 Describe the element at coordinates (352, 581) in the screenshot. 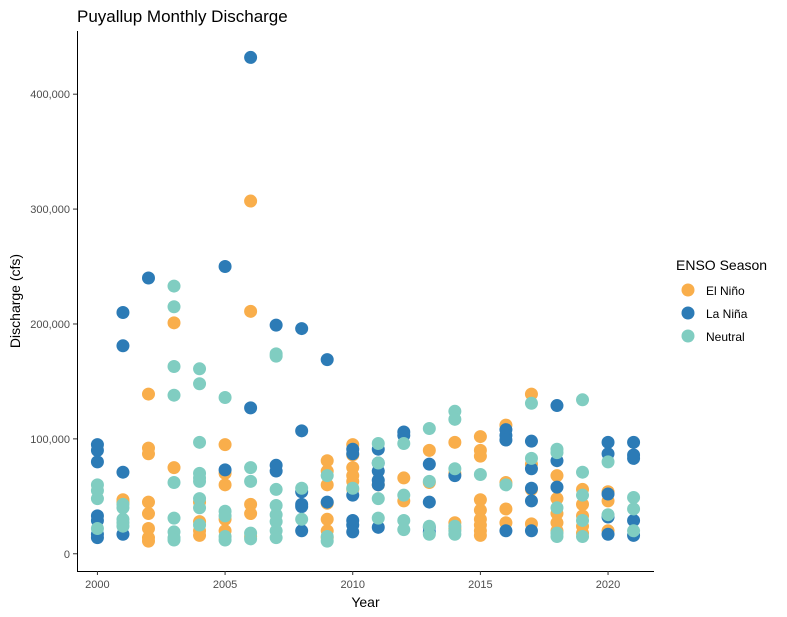

I see `x-axis-ticks: 2000 2005 2010 2015 2020` at that location.